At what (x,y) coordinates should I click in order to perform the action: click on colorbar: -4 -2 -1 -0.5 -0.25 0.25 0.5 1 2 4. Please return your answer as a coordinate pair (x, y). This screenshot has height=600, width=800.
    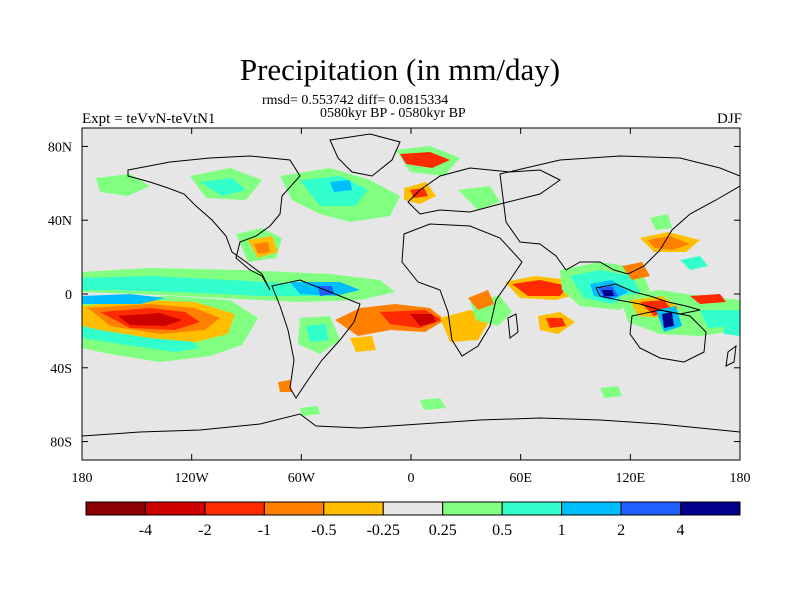
    Looking at the image, I should click on (413, 520).